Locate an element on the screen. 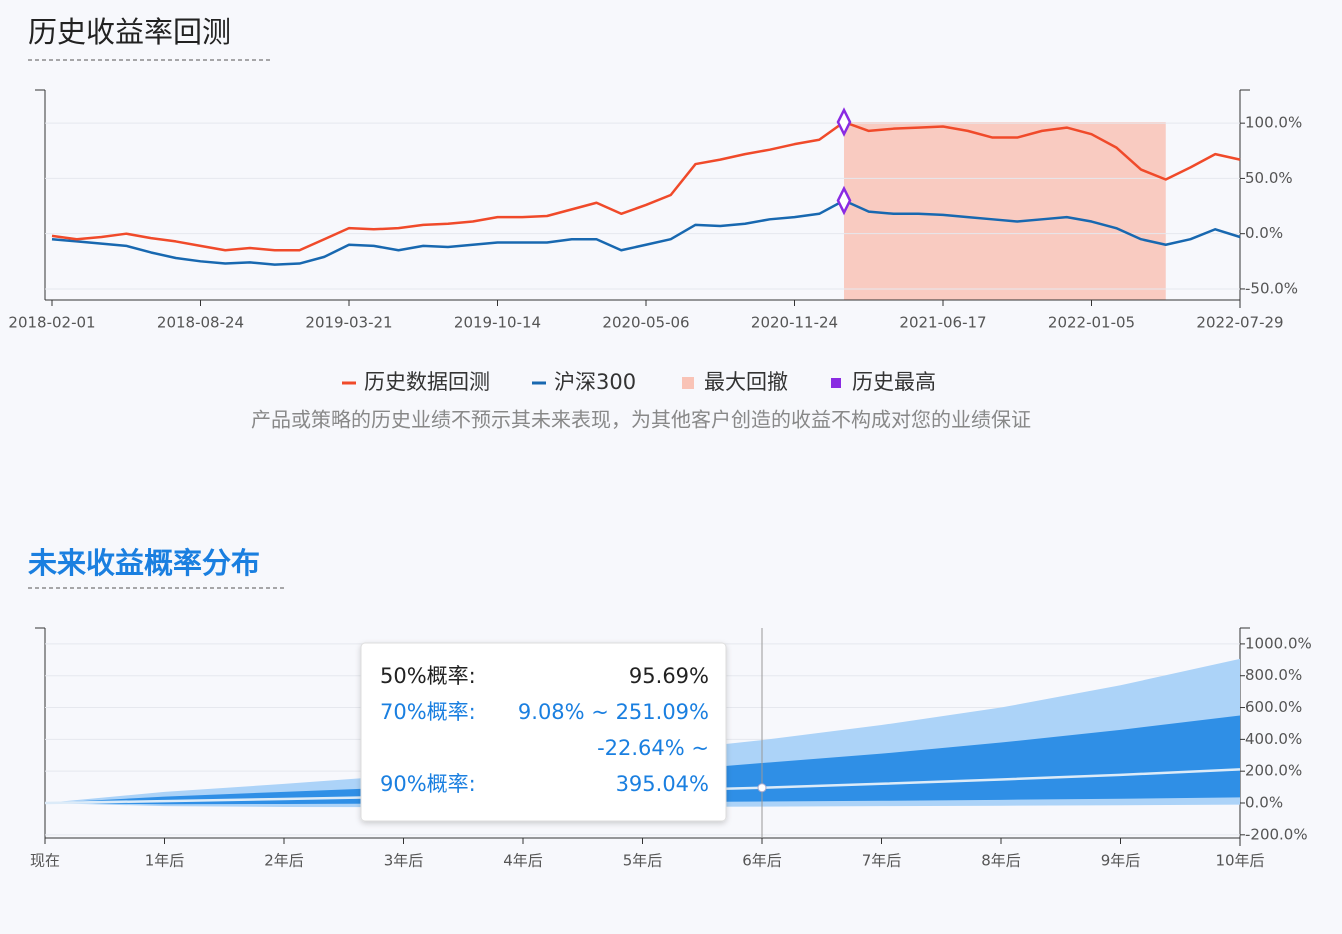 This screenshot has width=1342, height=934. y-tick-label: -200.0% is located at coordinates (1276, 834).